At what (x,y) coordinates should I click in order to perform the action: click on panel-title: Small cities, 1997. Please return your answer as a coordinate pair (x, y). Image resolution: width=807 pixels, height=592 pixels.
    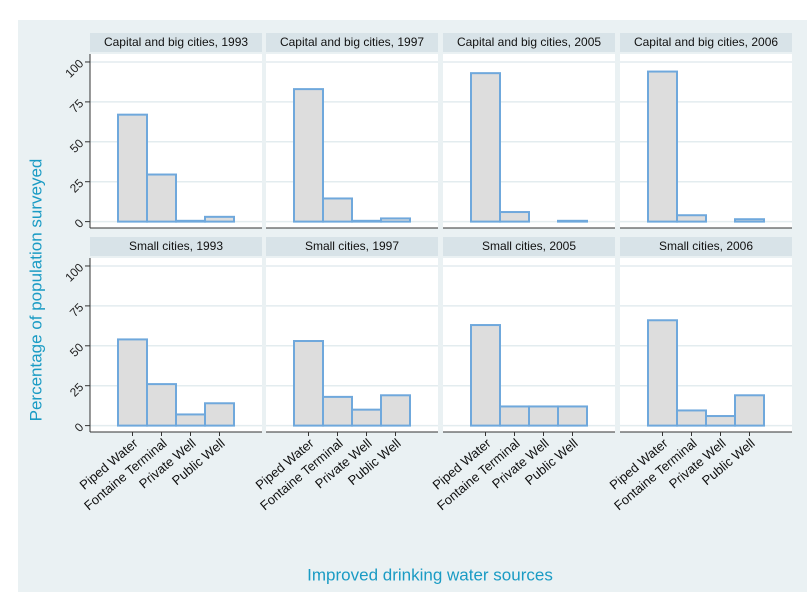
    Looking at the image, I should click on (352, 246).